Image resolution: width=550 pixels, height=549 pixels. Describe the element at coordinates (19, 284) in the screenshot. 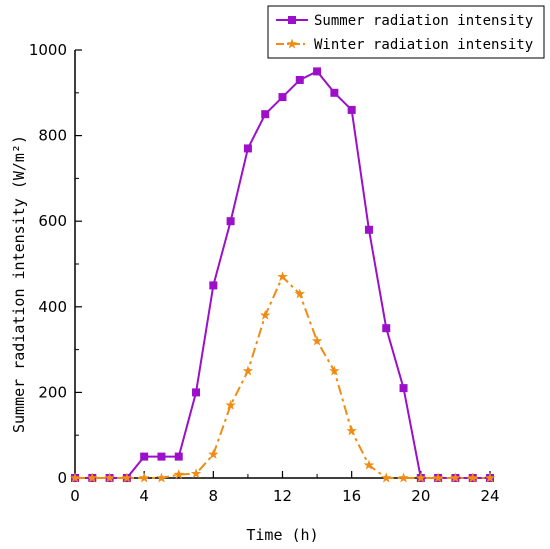

I see `y-axis-label: Summer radiation intensity (W/m²)` at that location.